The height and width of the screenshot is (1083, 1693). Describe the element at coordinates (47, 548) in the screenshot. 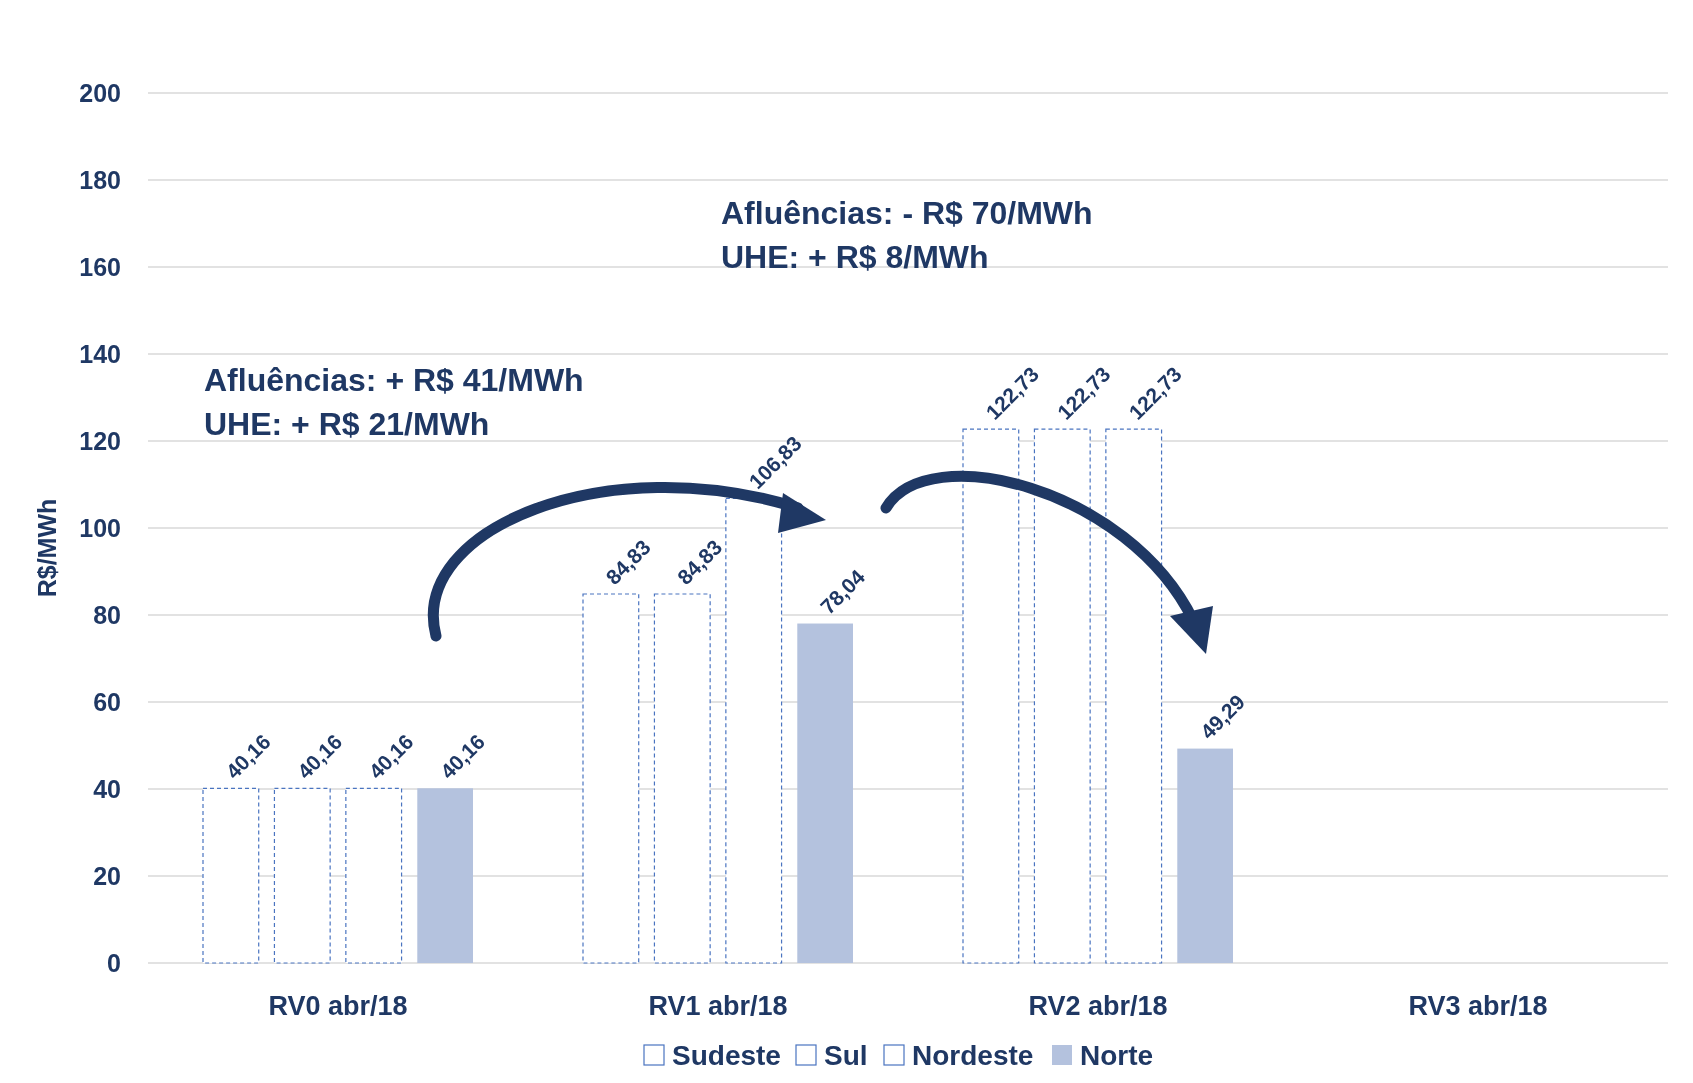

I see `y-axis-title: R$/MWh` at that location.